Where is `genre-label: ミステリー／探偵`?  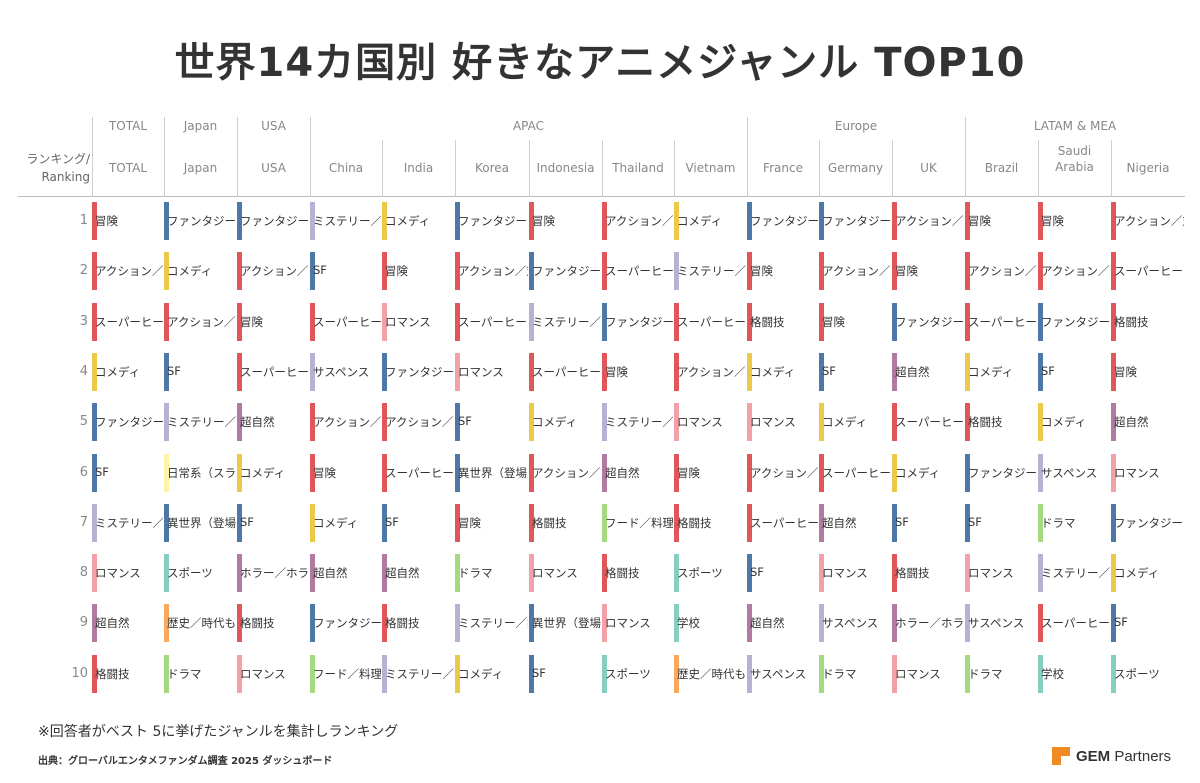
genre-label: ミステリー／探偵 is located at coordinates (201, 422).